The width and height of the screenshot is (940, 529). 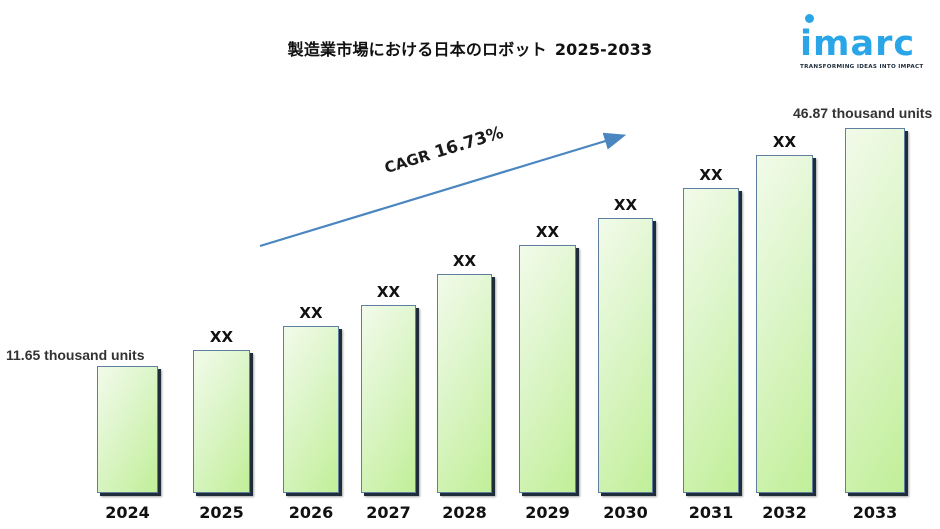 I want to click on bar-2029, so click(x=547, y=369).